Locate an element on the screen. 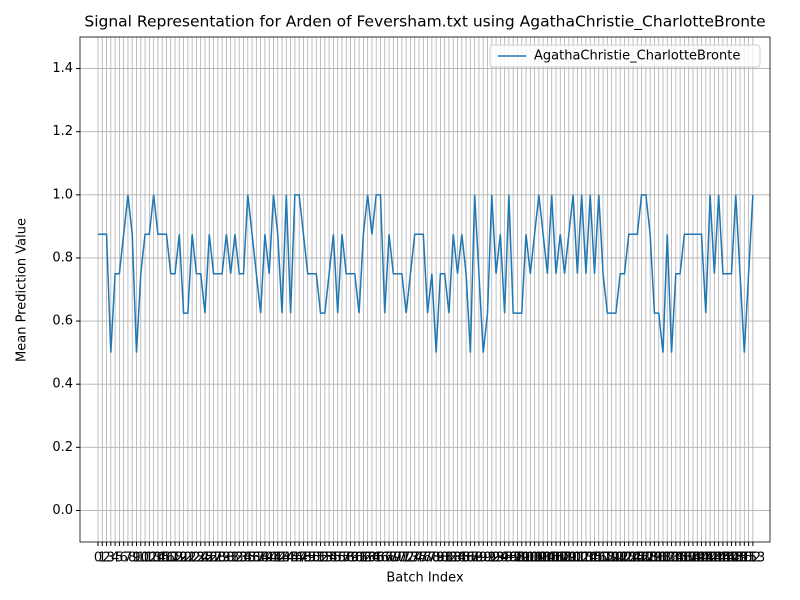  x-tick-label: 111 is located at coordinates (573, 558).